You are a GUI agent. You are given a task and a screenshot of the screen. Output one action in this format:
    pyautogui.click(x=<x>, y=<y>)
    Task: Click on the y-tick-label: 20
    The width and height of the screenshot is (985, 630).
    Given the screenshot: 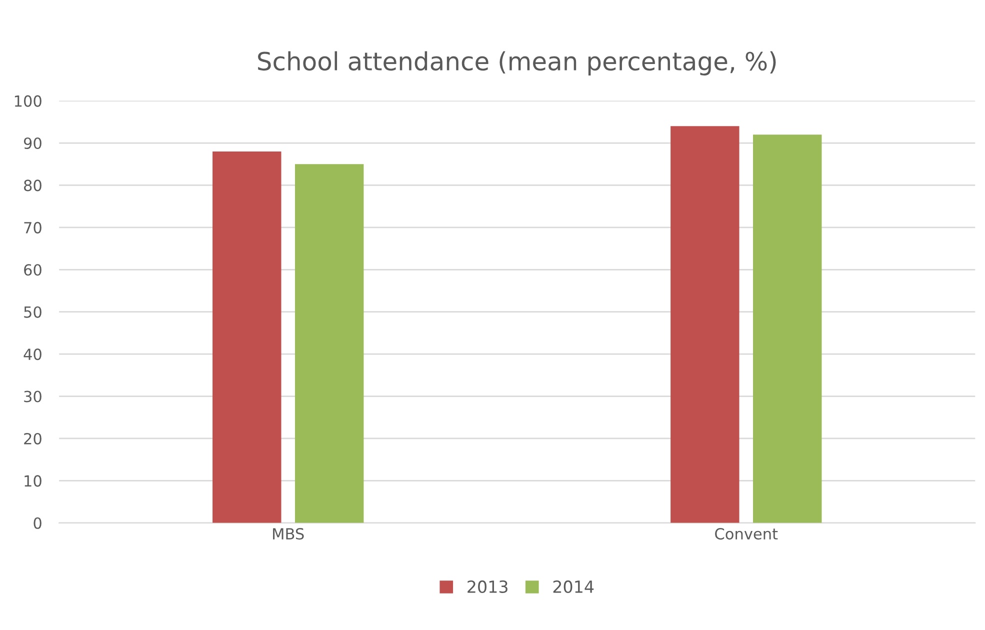 What is the action you would take?
    pyautogui.click(x=33, y=438)
    